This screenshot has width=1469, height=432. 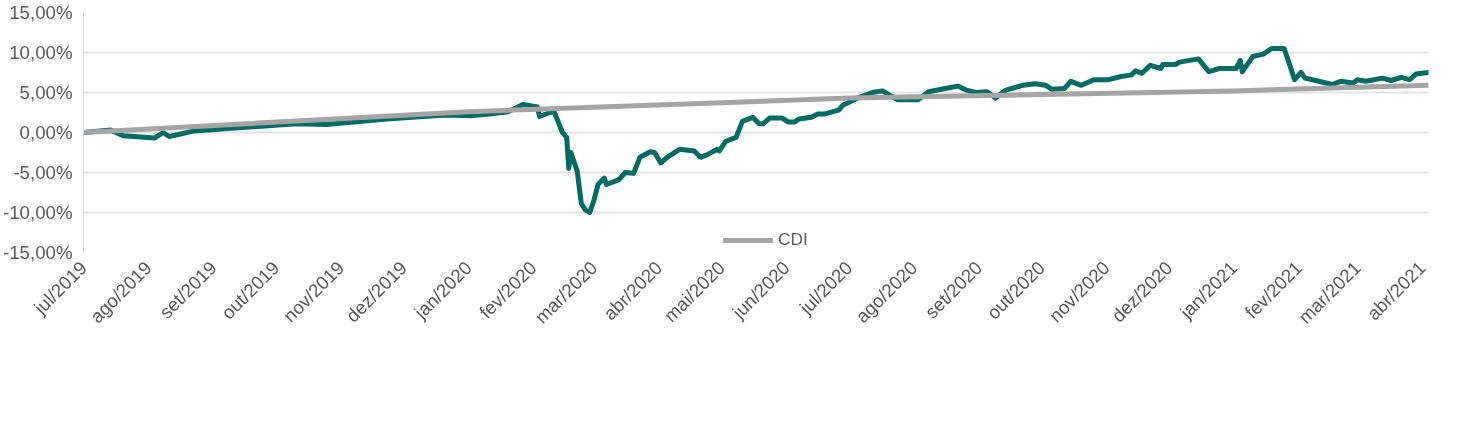 I want to click on y-tick-label: -10,00%, so click(x=38, y=212).